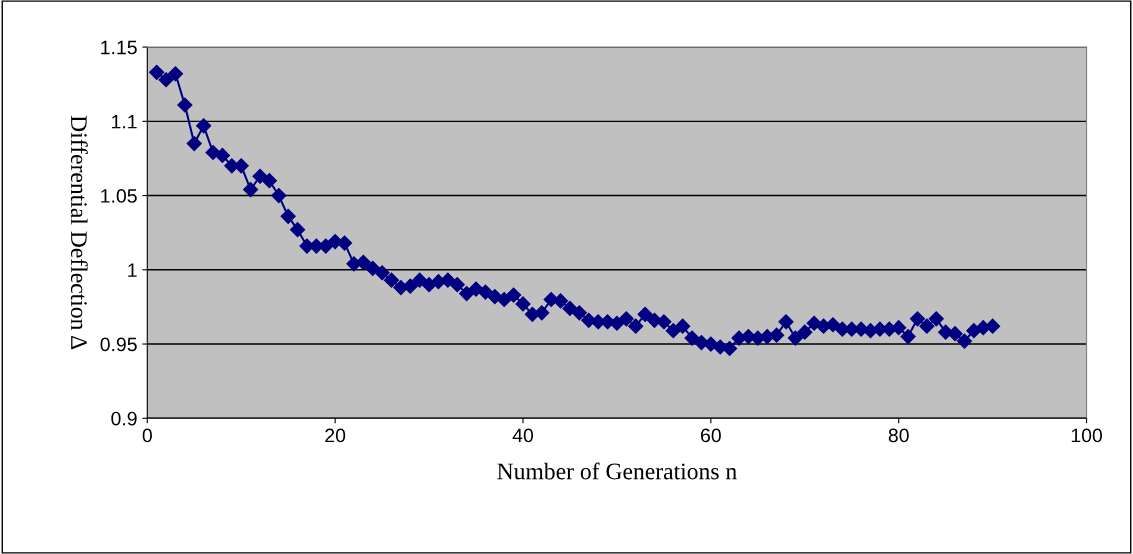 This screenshot has width=1133, height=554. What do you see at coordinates (119, 196) in the screenshot?
I see `y-tick-label: 1.05` at bounding box center [119, 196].